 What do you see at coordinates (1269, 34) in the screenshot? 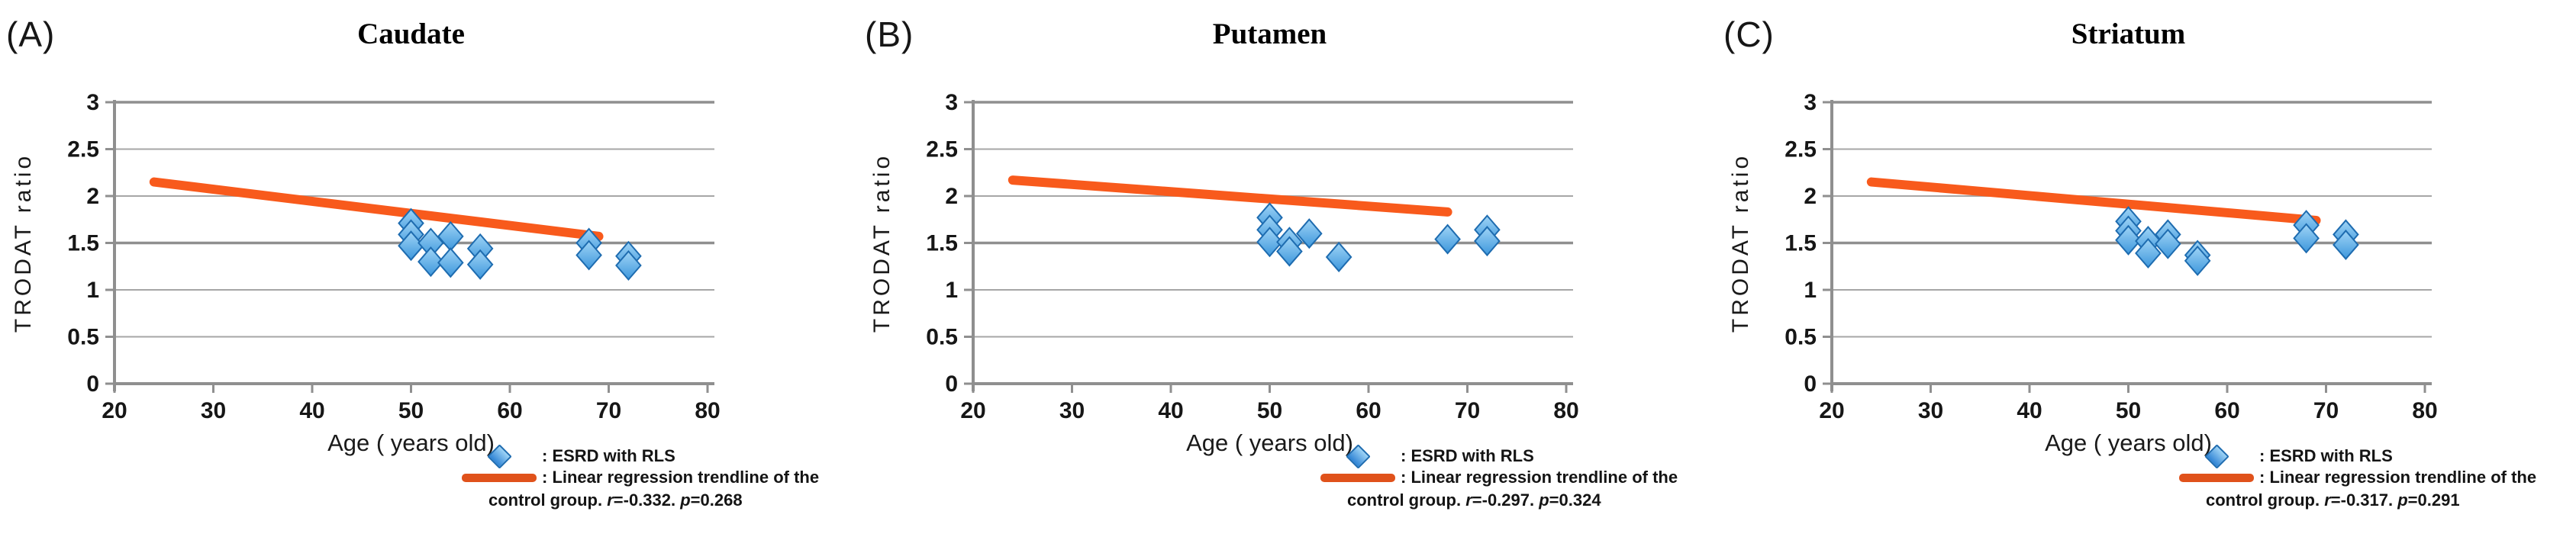
I see `chart-title-putamen: Putamen` at bounding box center [1269, 34].